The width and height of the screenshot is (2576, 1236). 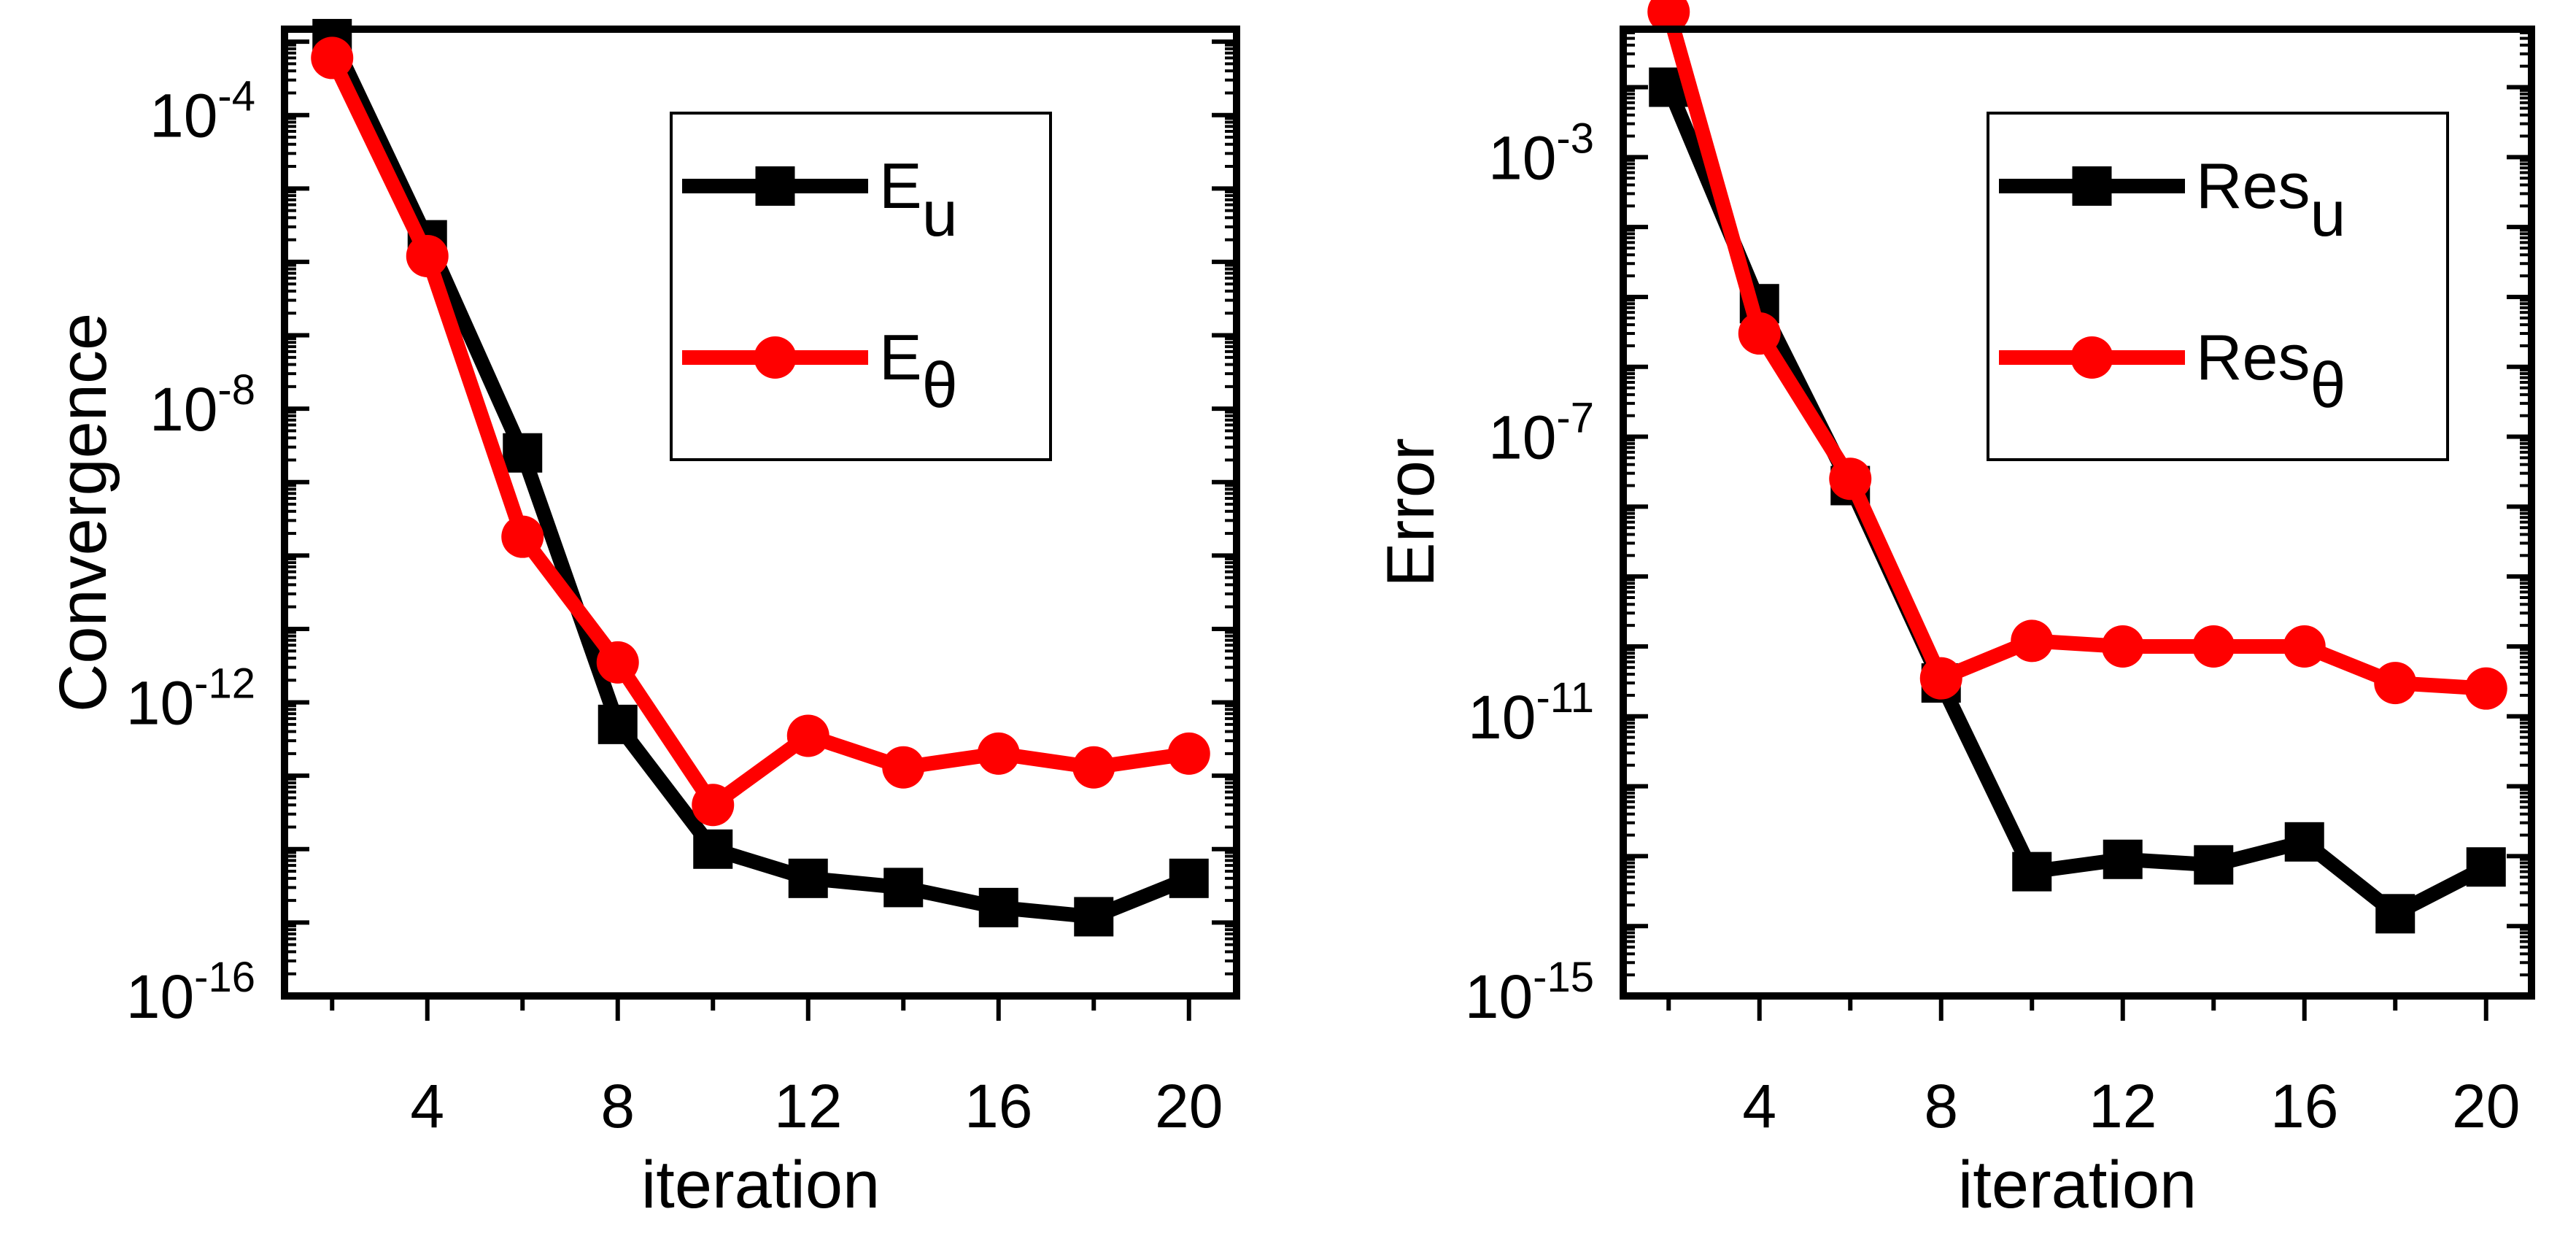 I want to click on legend-entry: Resθ, so click(x=2172, y=371).